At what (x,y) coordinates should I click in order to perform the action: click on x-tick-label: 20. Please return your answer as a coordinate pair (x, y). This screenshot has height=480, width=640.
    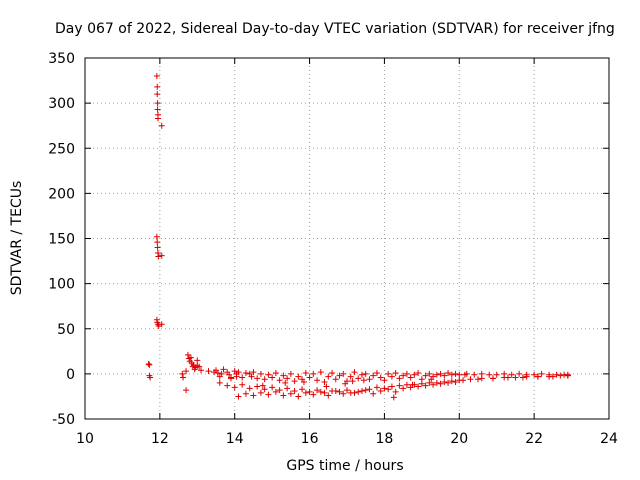
    Looking at the image, I should click on (459, 439).